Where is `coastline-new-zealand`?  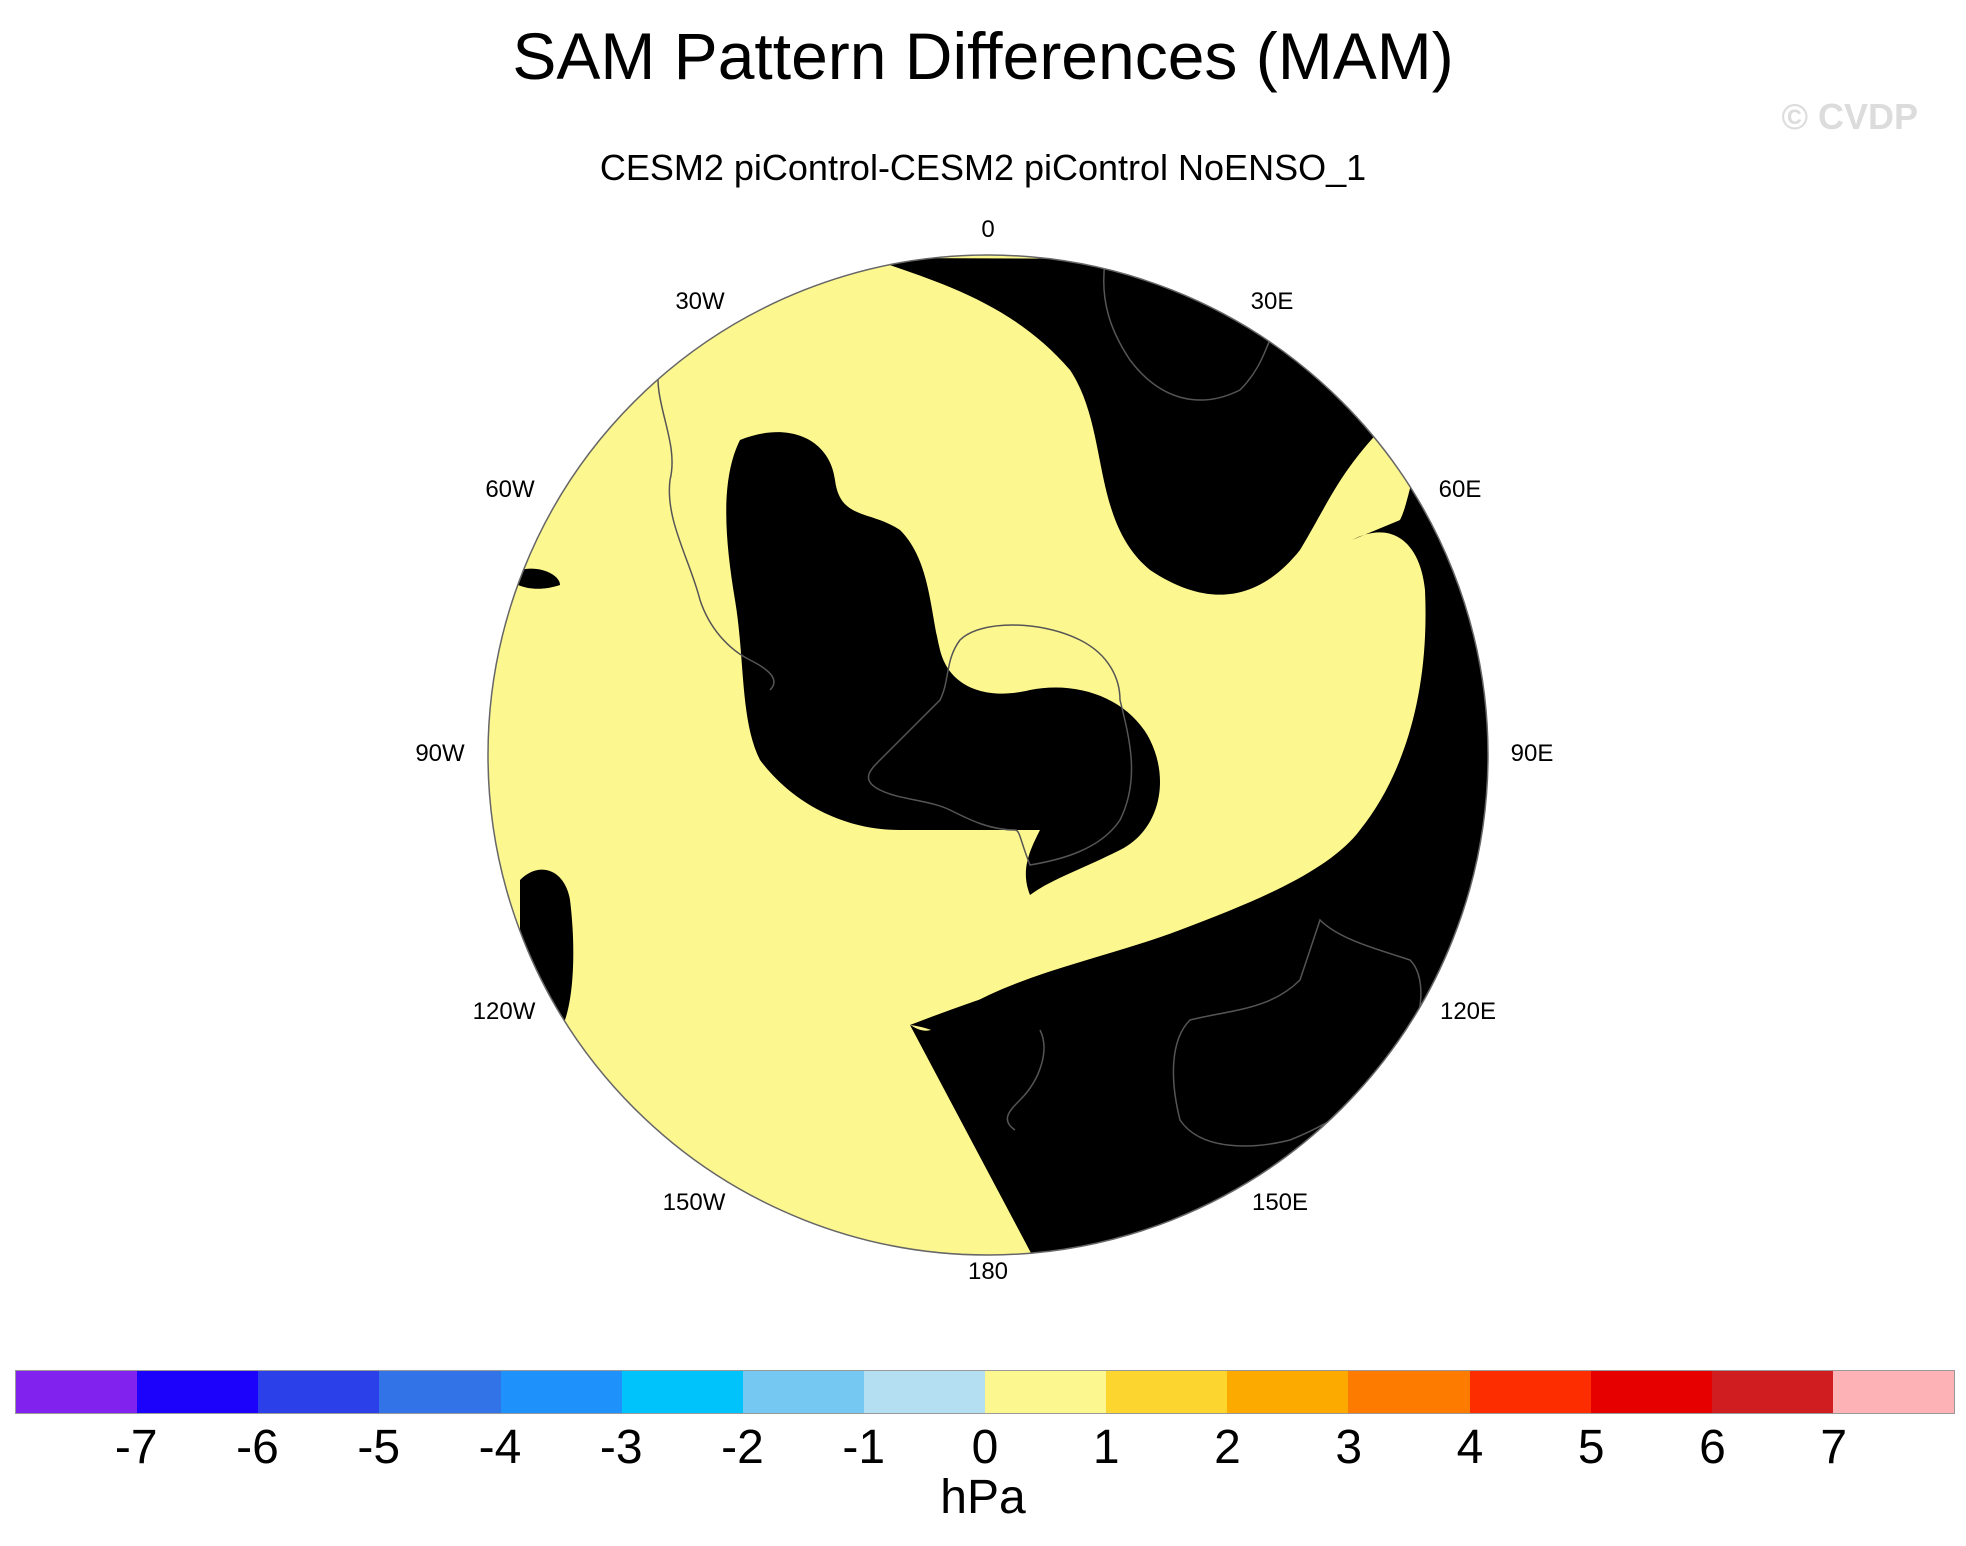 coastline-new-zealand is located at coordinates (1025, 1080).